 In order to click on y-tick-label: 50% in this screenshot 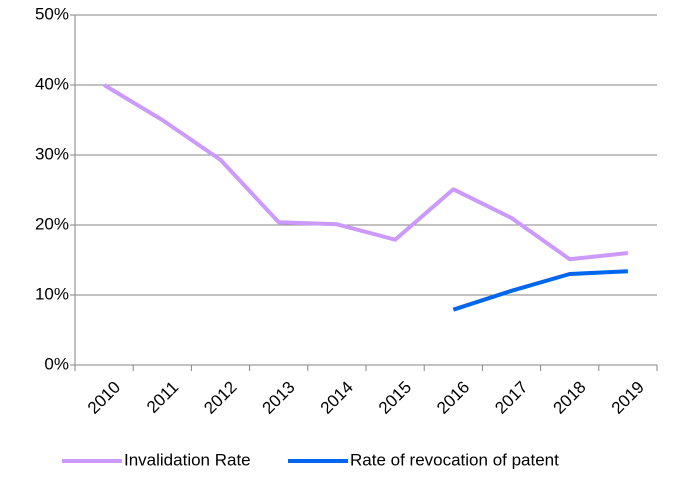, I will do `click(52, 13)`.